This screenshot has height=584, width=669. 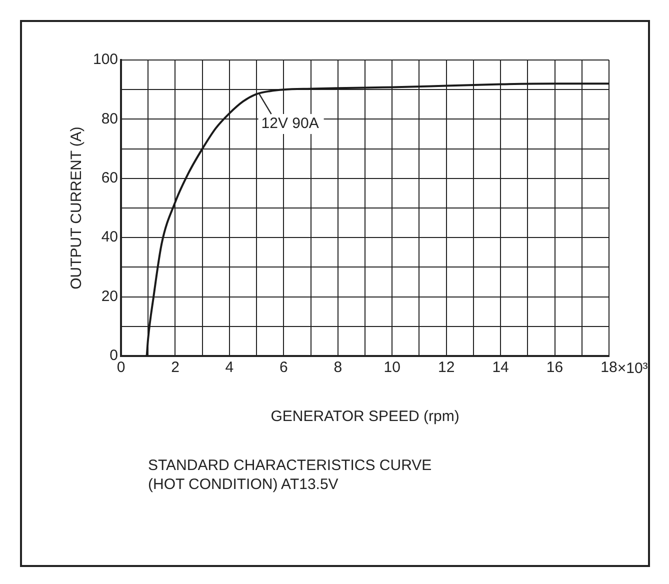 What do you see at coordinates (77, 208) in the screenshot?
I see `y-axis-title: OUTPUT CURRENT (A)` at bounding box center [77, 208].